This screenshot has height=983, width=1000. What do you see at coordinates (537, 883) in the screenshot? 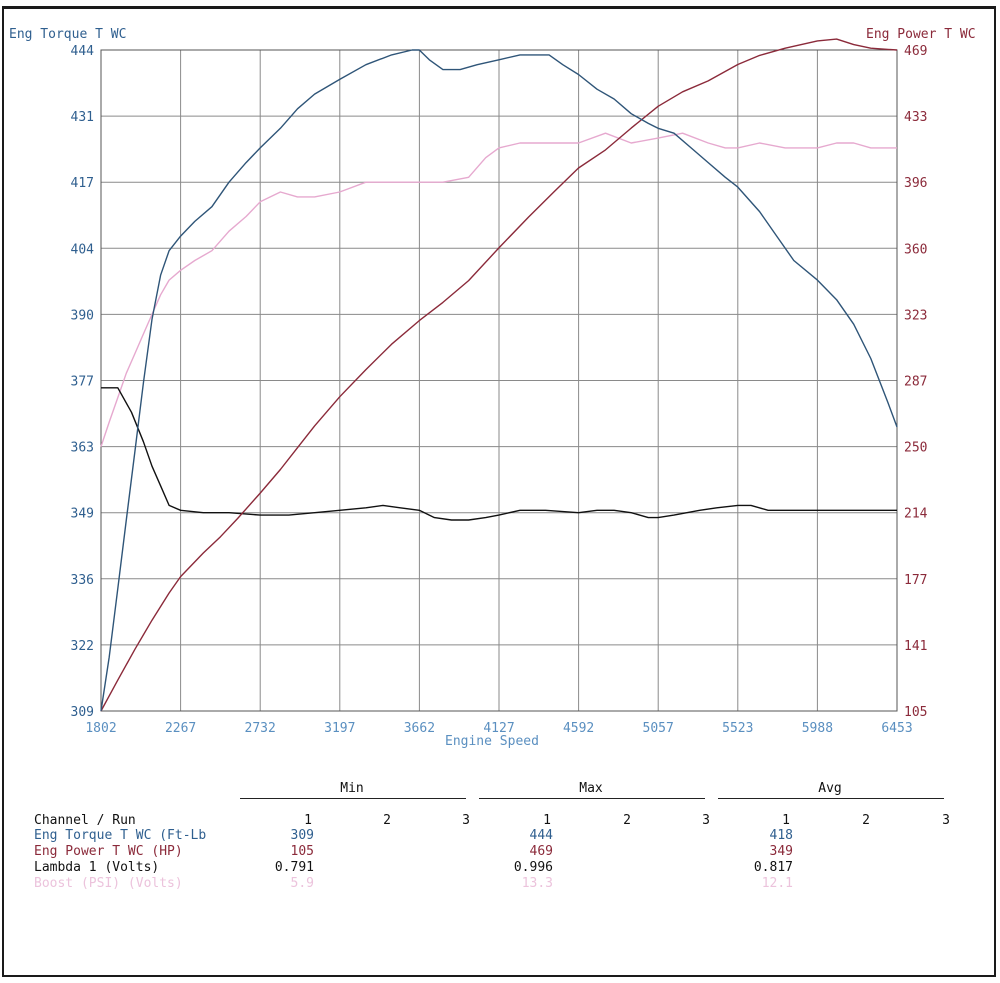
I see `max-value: 13.3` at bounding box center [537, 883].